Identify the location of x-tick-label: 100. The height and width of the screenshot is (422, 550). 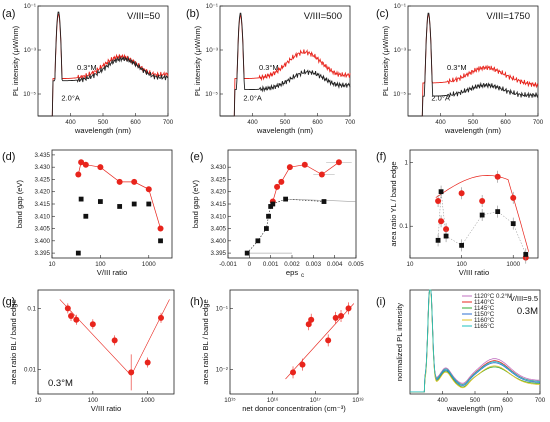
(93, 400).